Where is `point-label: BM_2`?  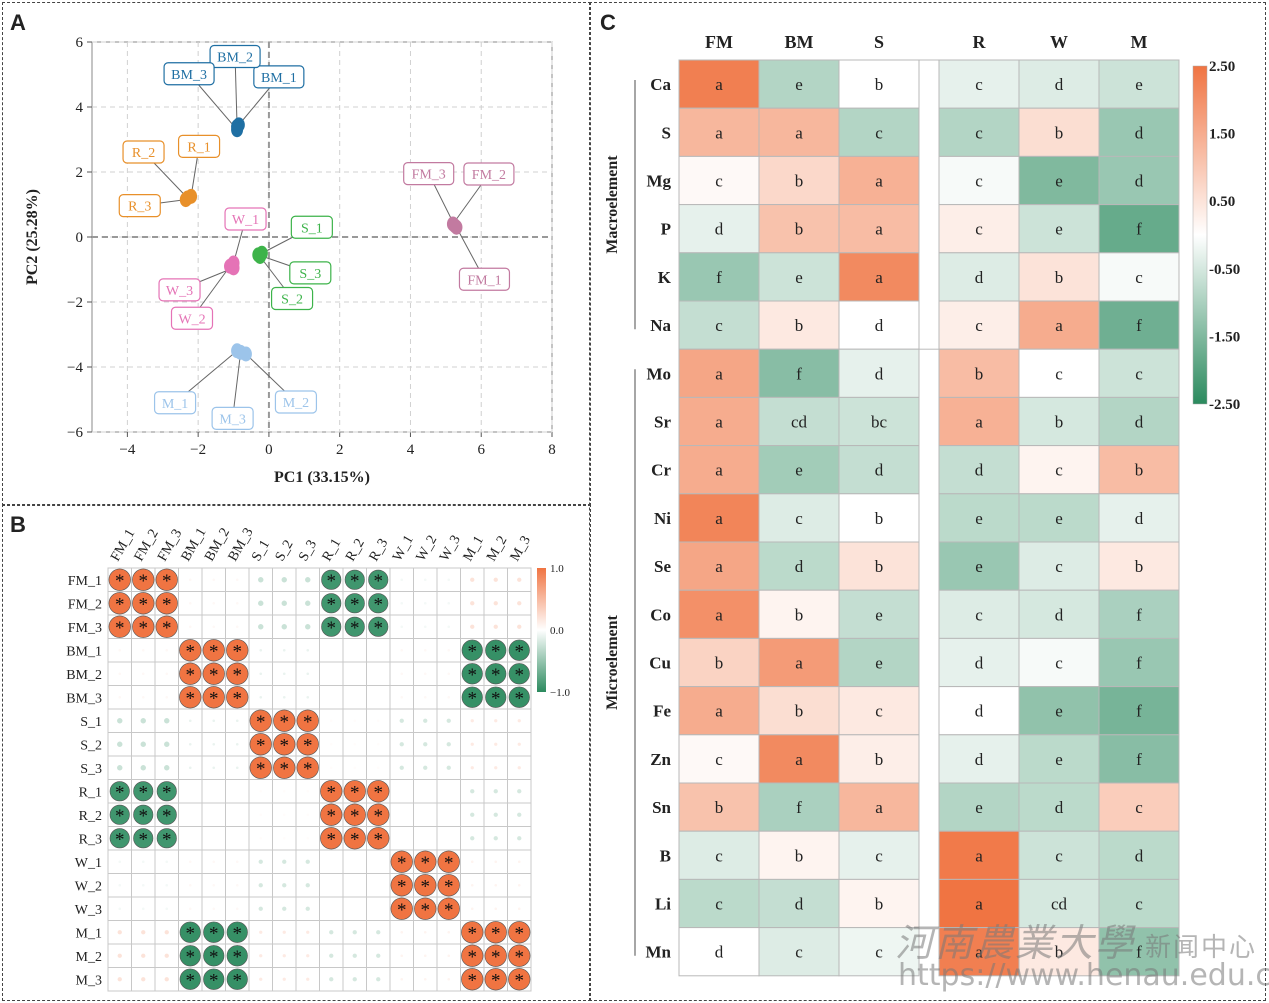
point-label: BM_2 is located at coordinates (235, 58).